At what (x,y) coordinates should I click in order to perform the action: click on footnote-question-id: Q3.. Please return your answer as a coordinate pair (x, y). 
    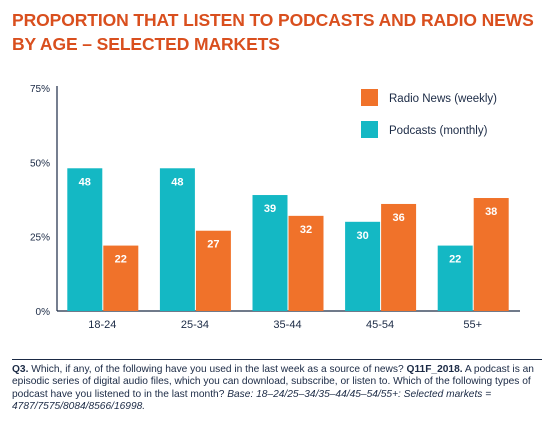
    Looking at the image, I should click on (20, 369).